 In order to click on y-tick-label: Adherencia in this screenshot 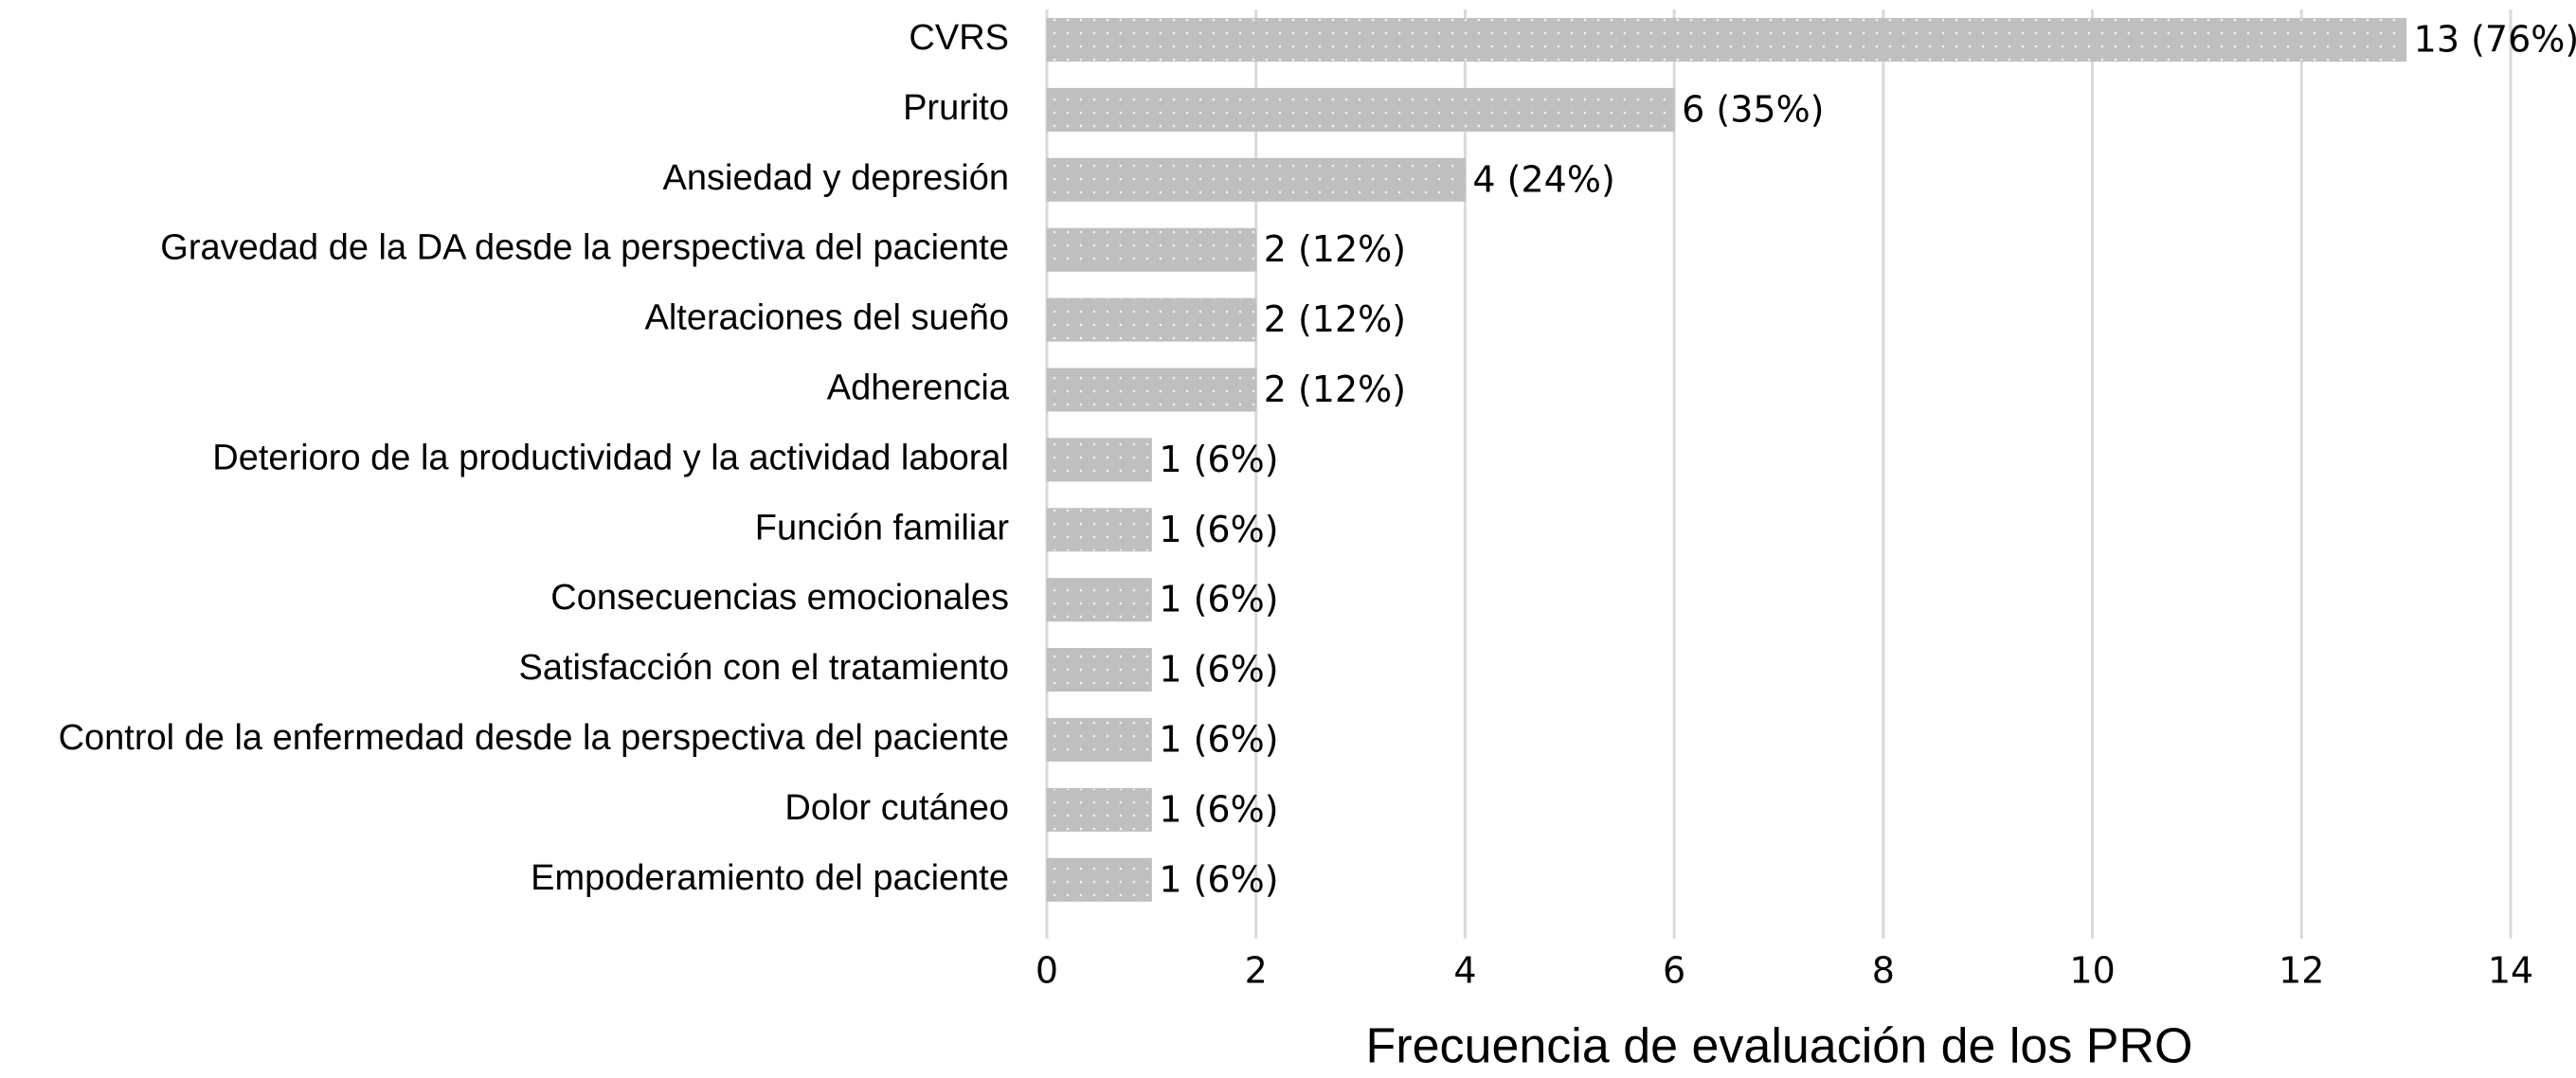, I will do `click(918, 388)`.